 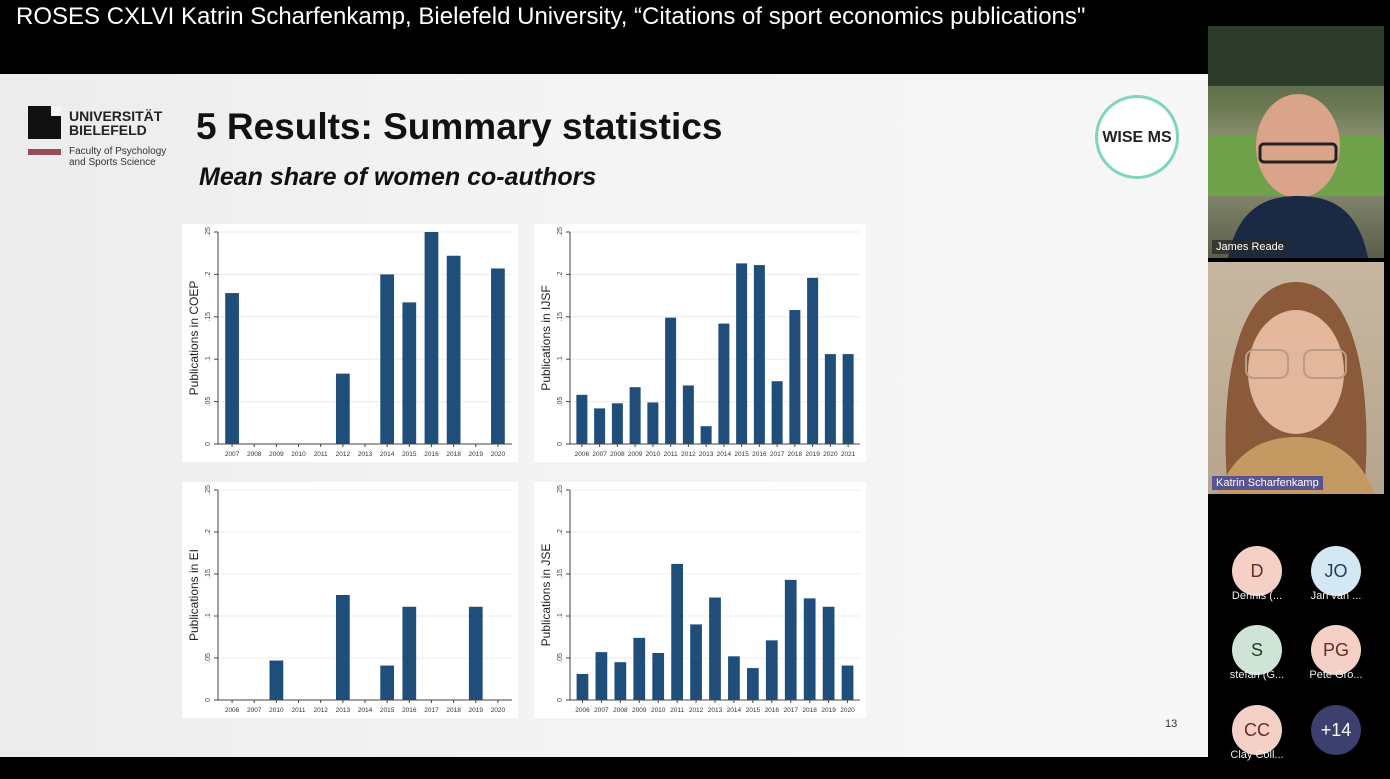 I want to click on x-tick-label: 2008, so click(x=620, y=710).